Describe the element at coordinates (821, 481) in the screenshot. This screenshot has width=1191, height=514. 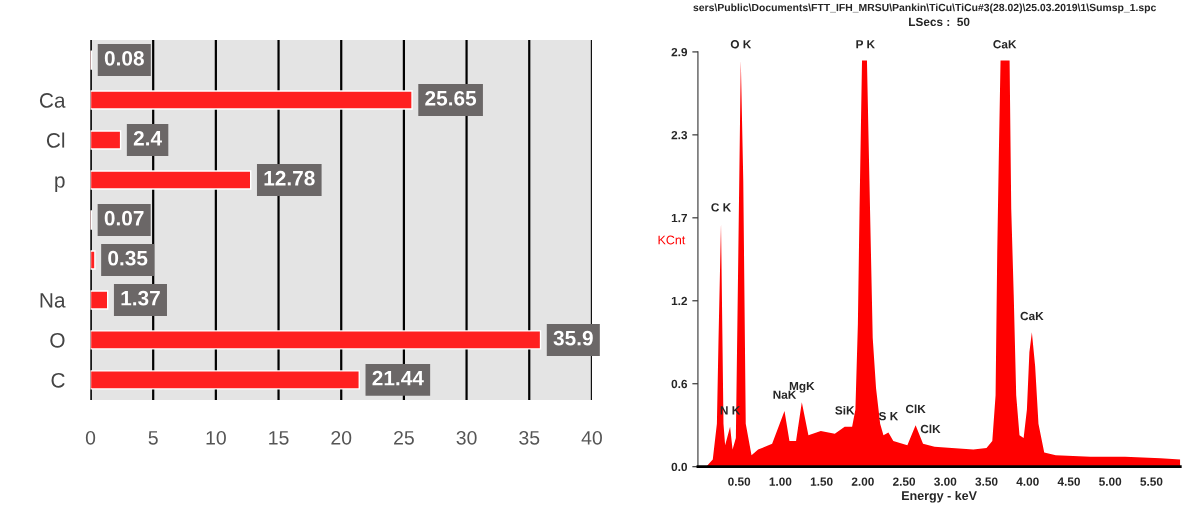
I see `x-tick-label: 1.50` at that location.